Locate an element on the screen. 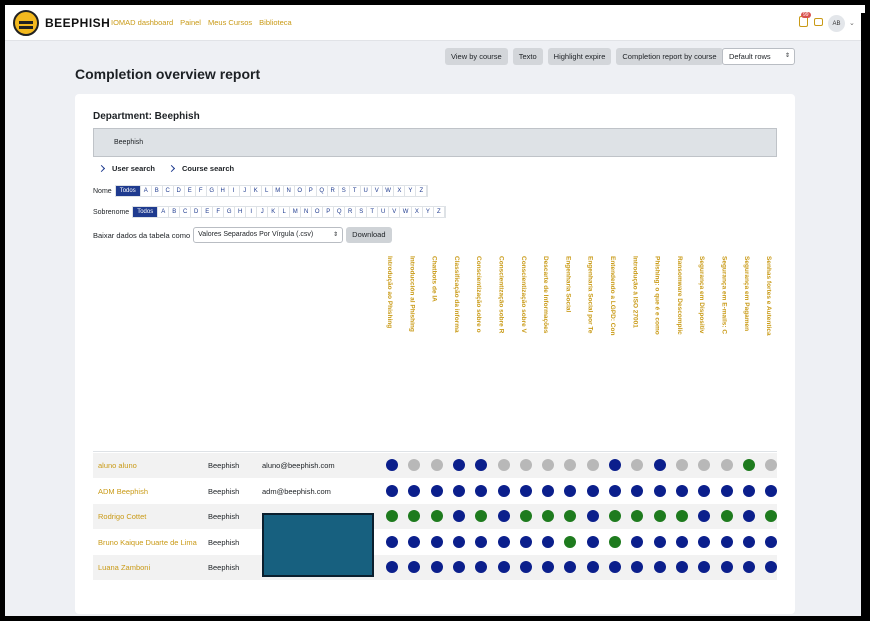 The width and height of the screenshot is (870, 621). last-name-letter-b: B is located at coordinates (175, 212).